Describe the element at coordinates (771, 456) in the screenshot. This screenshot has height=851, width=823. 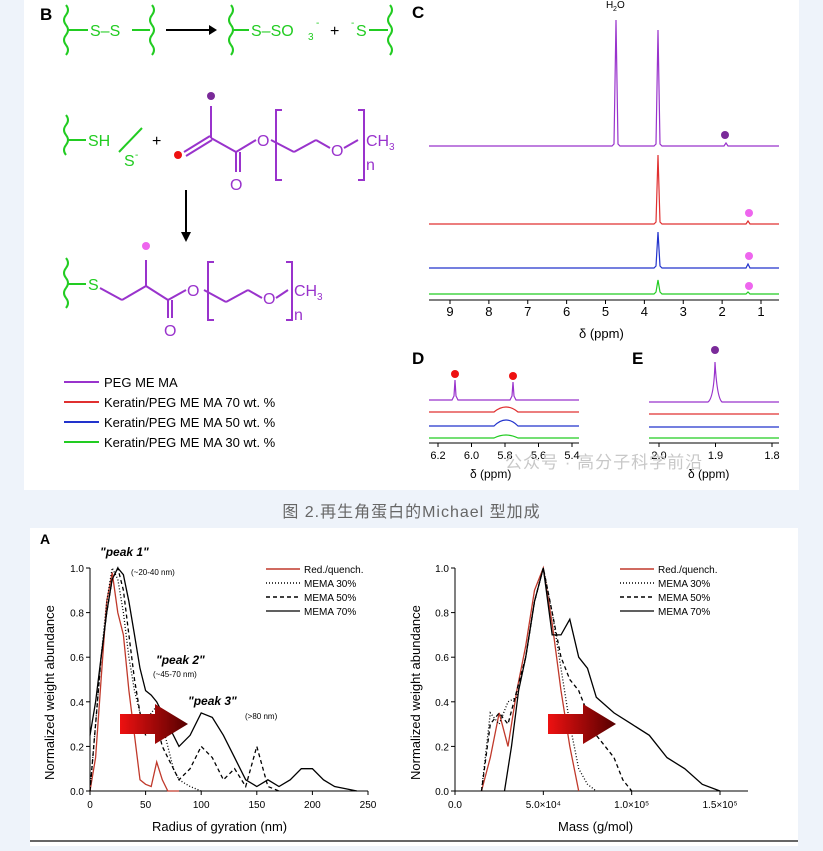
I see `e-tick-label-2: 1.8` at that location.